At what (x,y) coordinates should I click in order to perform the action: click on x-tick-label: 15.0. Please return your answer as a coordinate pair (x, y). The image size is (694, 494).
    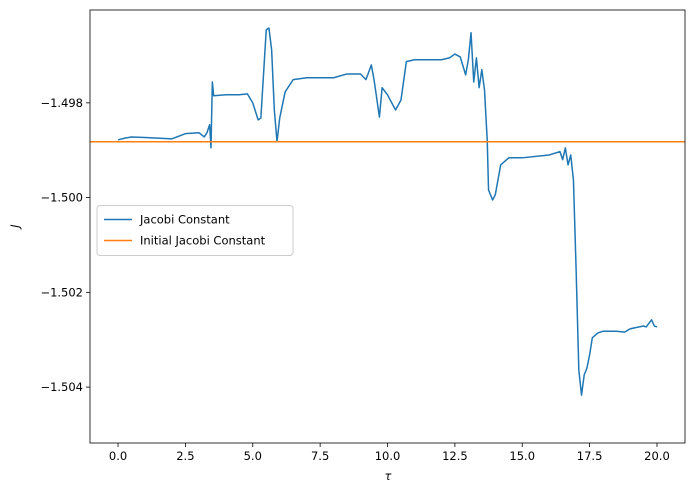
    Looking at the image, I should click on (522, 456).